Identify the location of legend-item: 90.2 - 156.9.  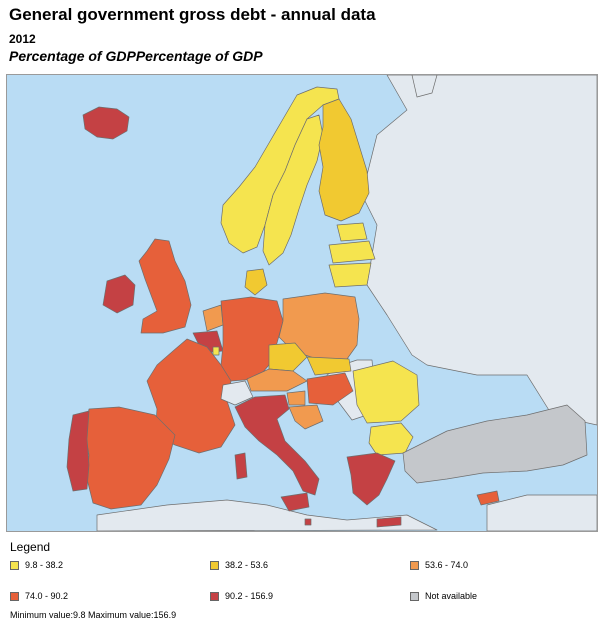
(241, 596).